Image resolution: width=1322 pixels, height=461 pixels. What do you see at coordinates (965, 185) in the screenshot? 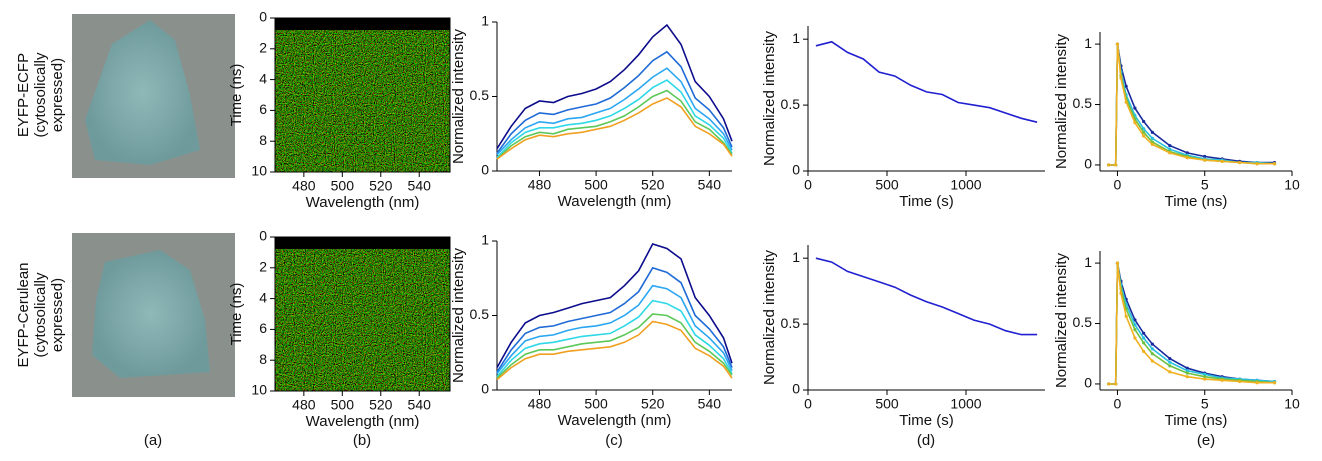
I see `x-tick-label: 1000` at bounding box center [965, 185].